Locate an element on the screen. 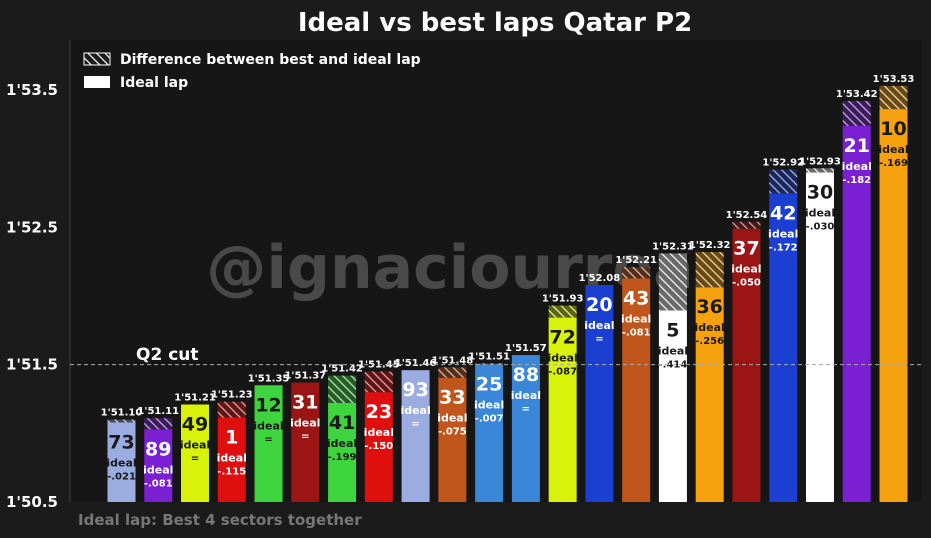 The width and height of the screenshot is (931, 538). best-lap-label: 1'52.92 is located at coordinates (783, 163).